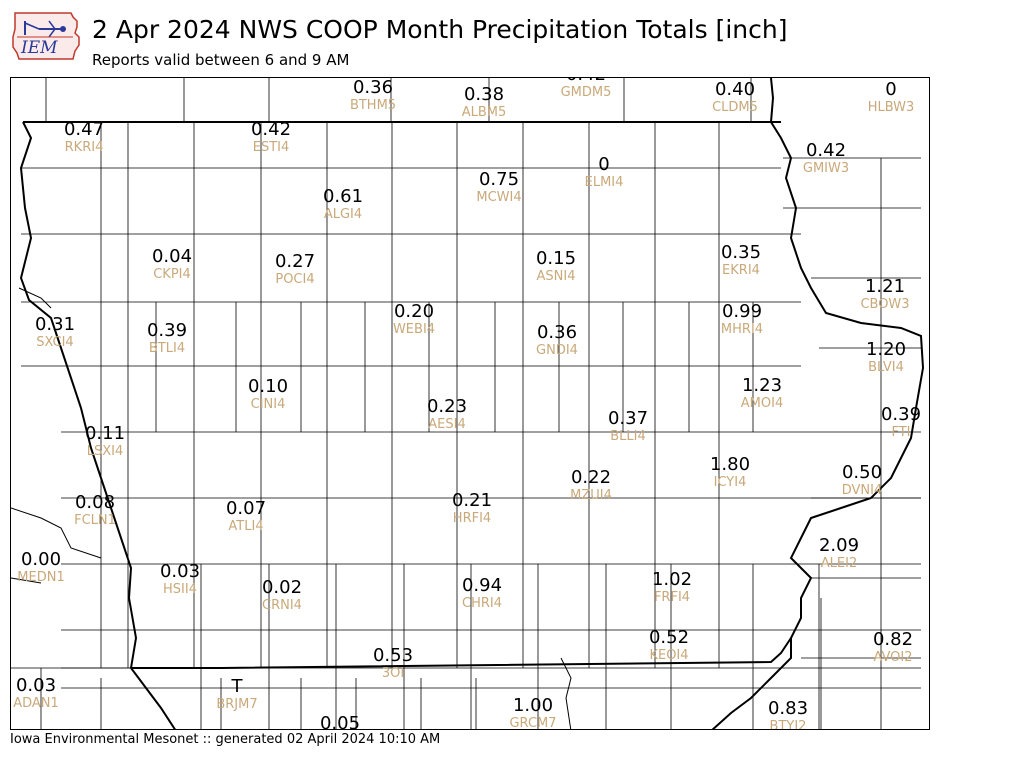 Image resolution: width=1024 pixels, height=768 pixels. I want to click on station-value: 0.37, so click(628, 418).